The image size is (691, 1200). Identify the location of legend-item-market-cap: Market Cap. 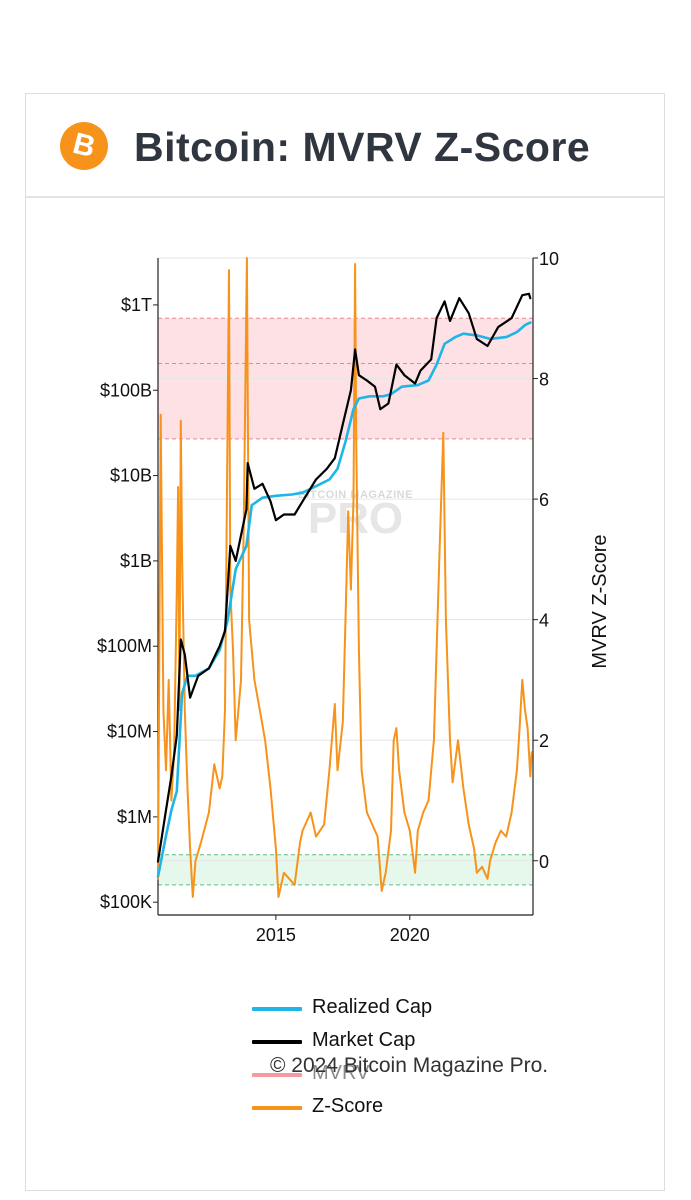
(382, 1043).